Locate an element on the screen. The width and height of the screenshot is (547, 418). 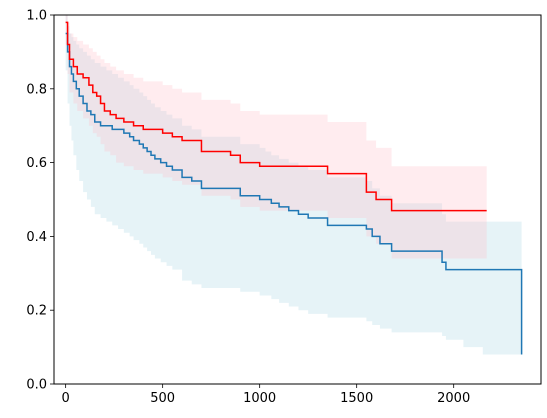
y-tick-label: 0.0 is located at coordinates (36, 385).